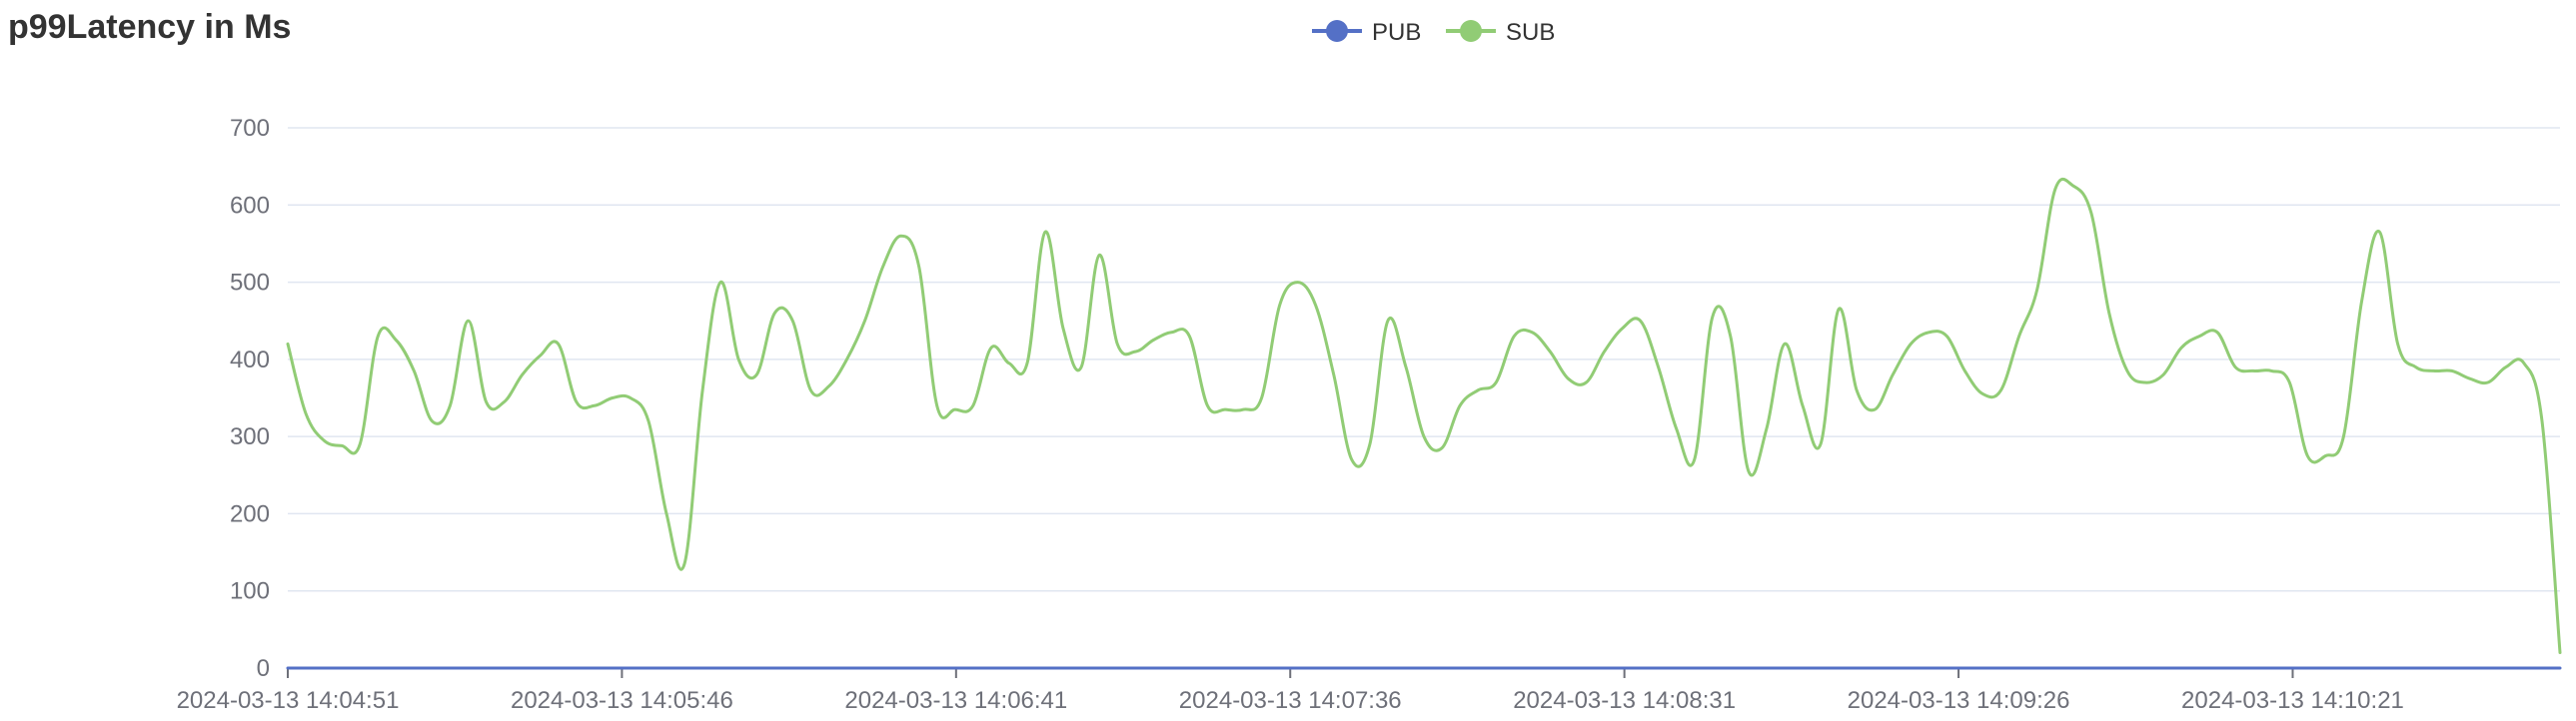  What do you see at coordinates (250, 205) in the screenshot?
I see `y-tick-label: 600` at bounding box center [250, 205].